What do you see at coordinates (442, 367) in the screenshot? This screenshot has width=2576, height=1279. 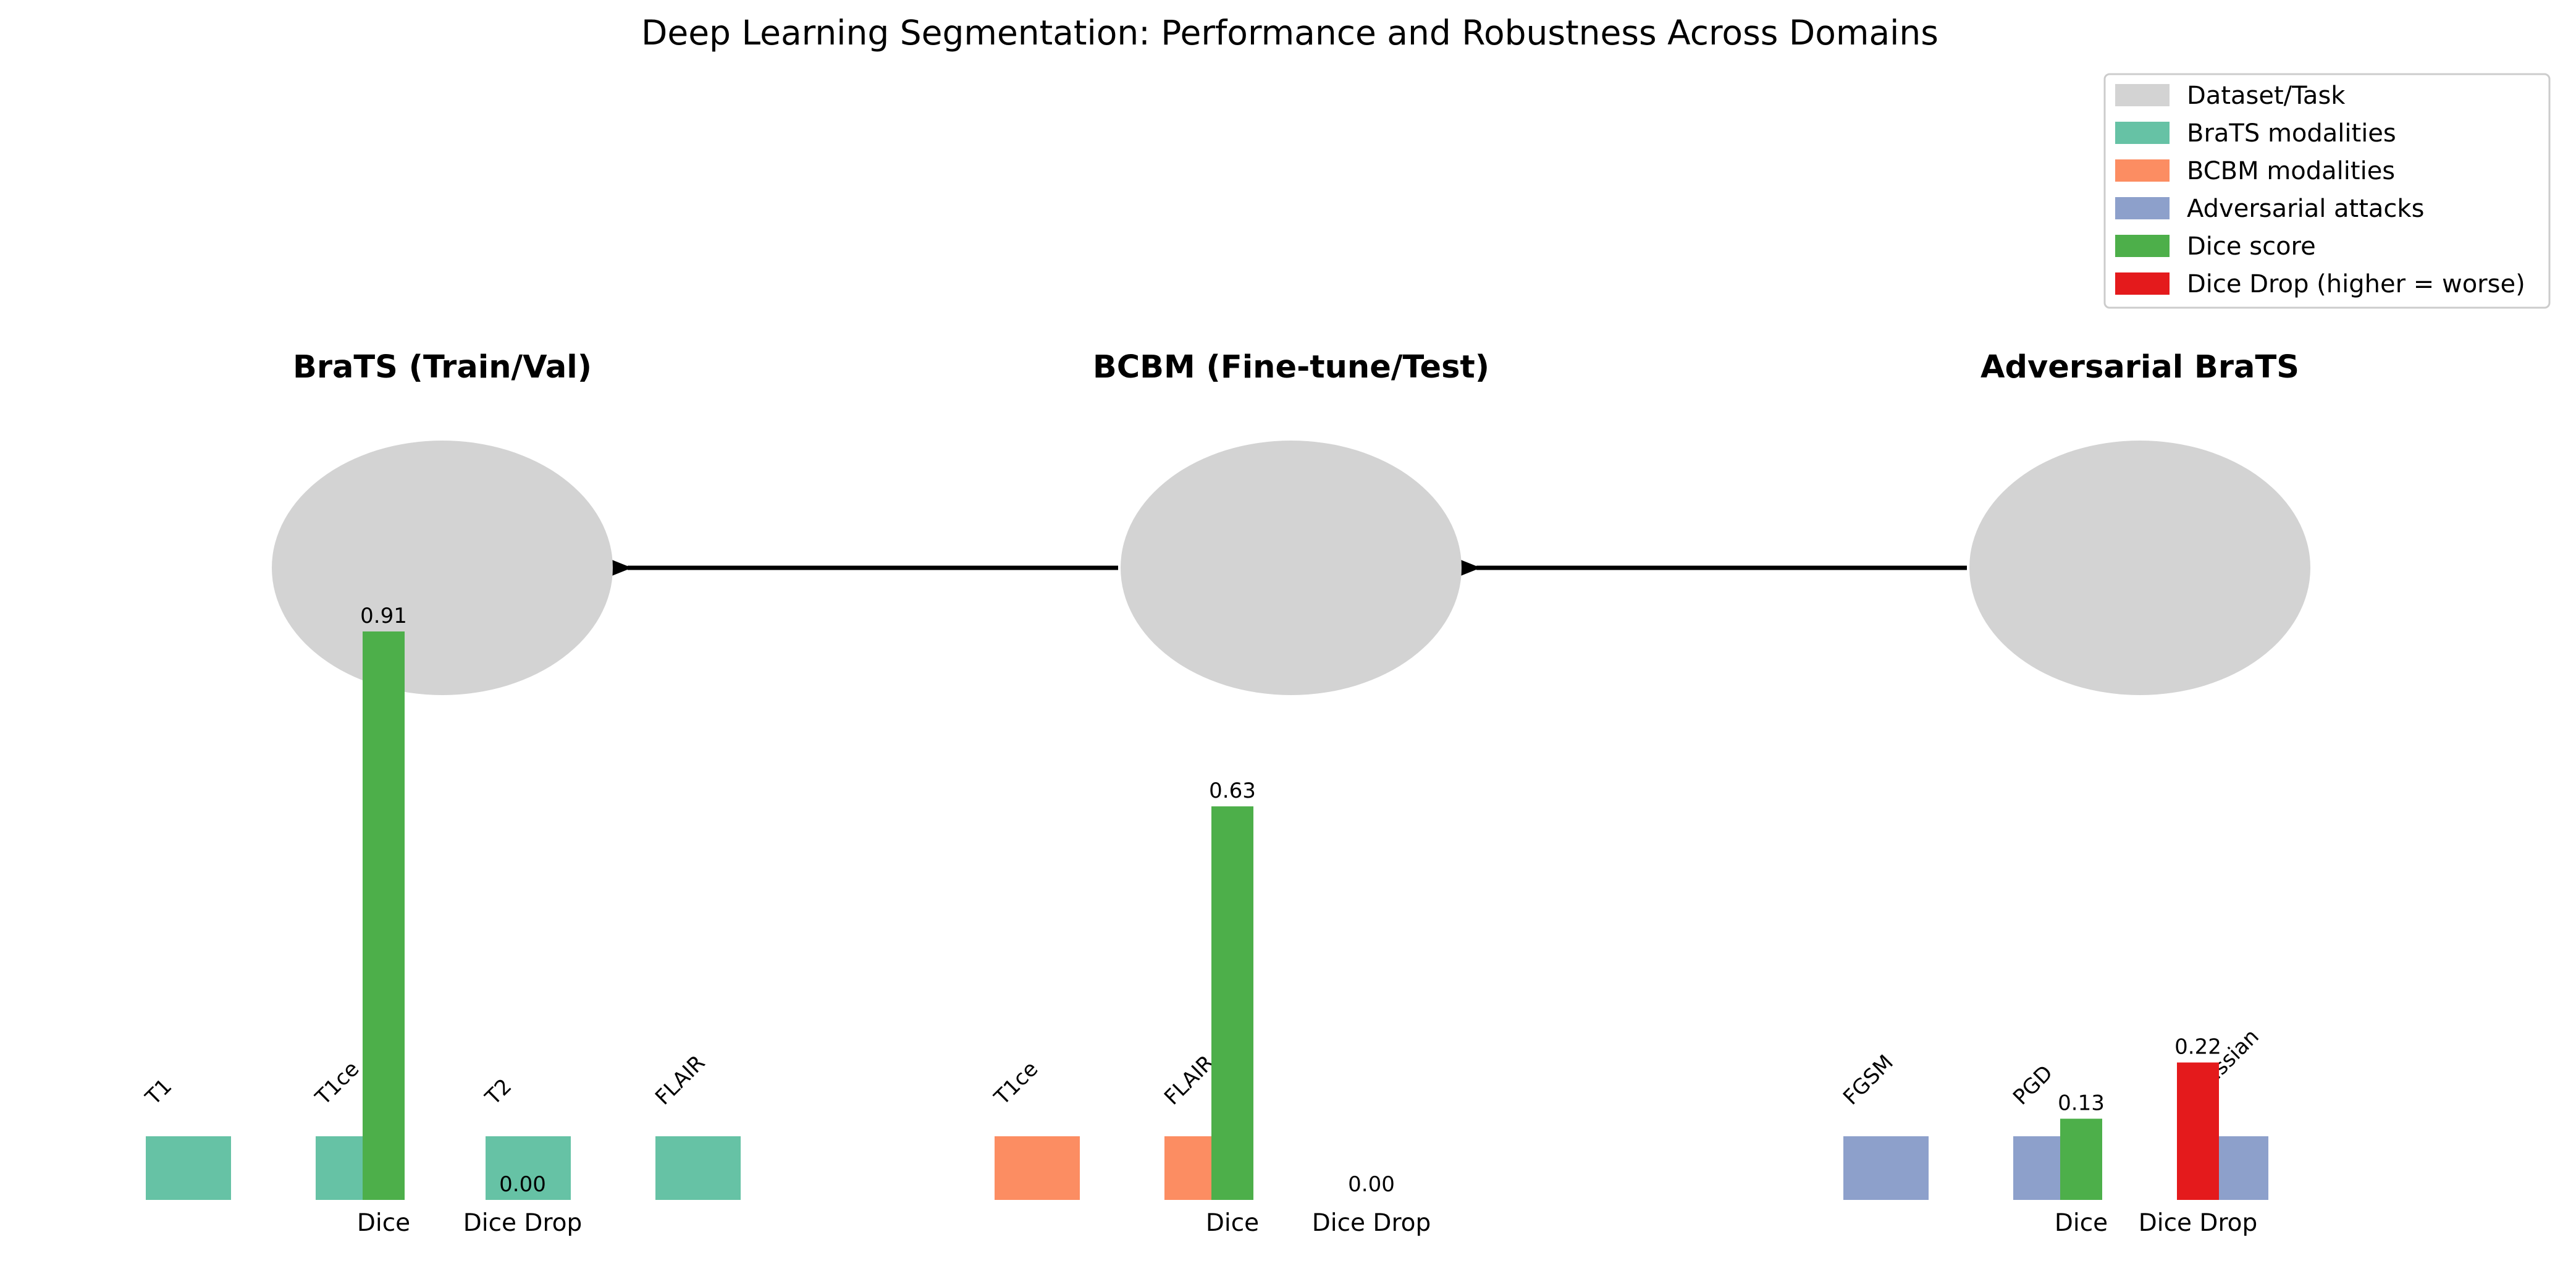 I see `panel-title: BraTS (Train/Val)` at bounding box center [442, 367].